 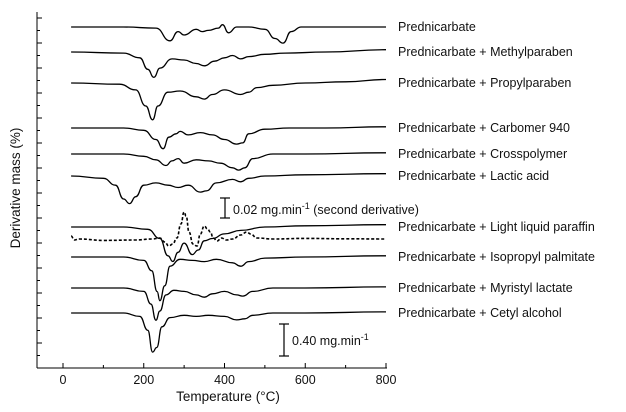 What do you see at coordinates (437, 27) in the screenshot?
I see `series-label: Prednicarbate` at bounding box center [437, 27].